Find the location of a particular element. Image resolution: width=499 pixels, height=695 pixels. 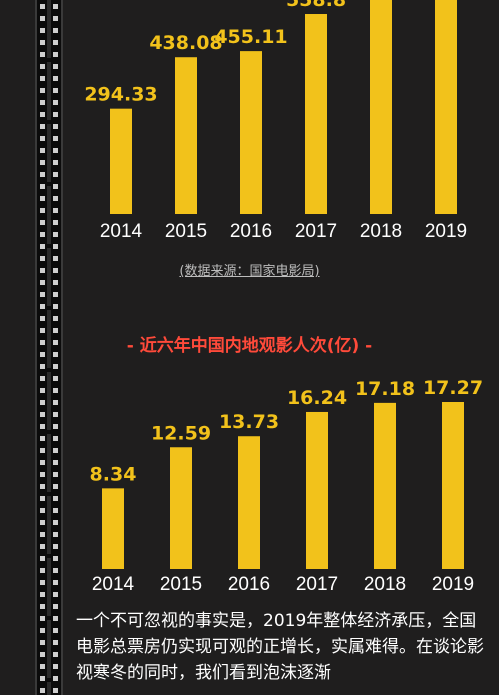

chart-title-admissions: - 近六年中国内地观影人次(亿) - is located at coordinates (249, 346).